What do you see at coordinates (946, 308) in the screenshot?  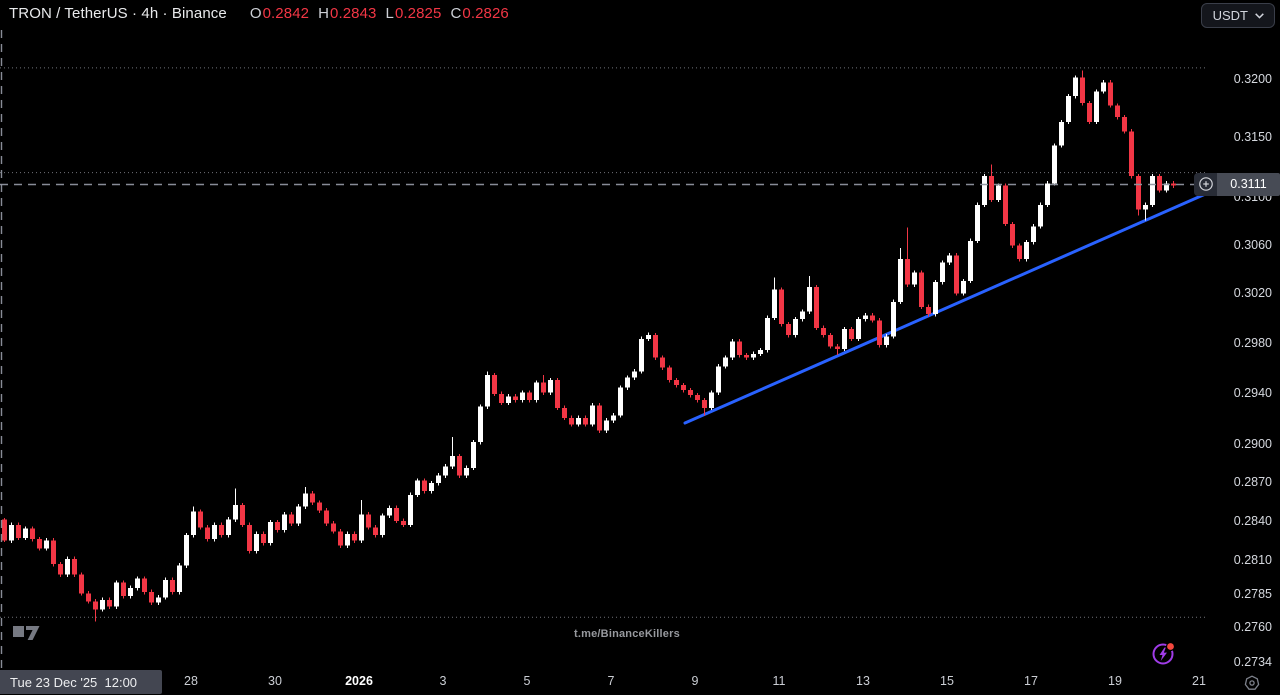 I see `trendline-drawing` at bounding box center [946, 308].